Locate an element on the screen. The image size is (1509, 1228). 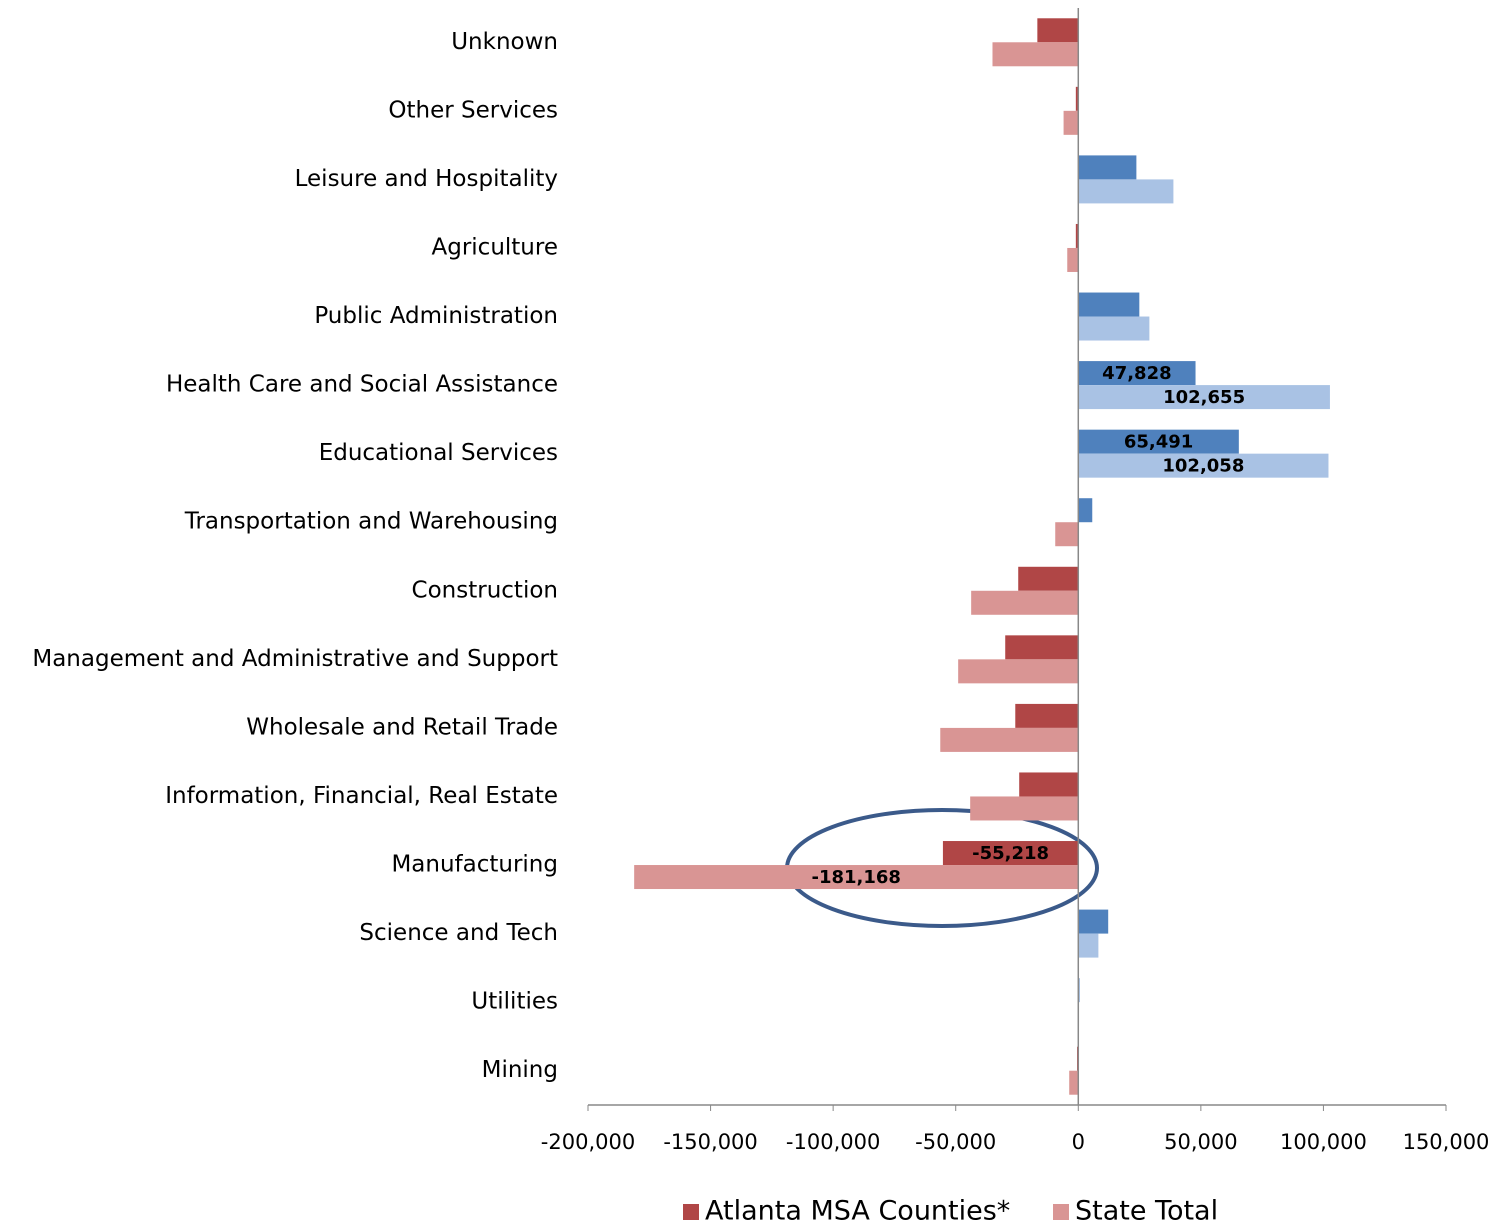
category-label: Construction is located at coordinates (485, 590).